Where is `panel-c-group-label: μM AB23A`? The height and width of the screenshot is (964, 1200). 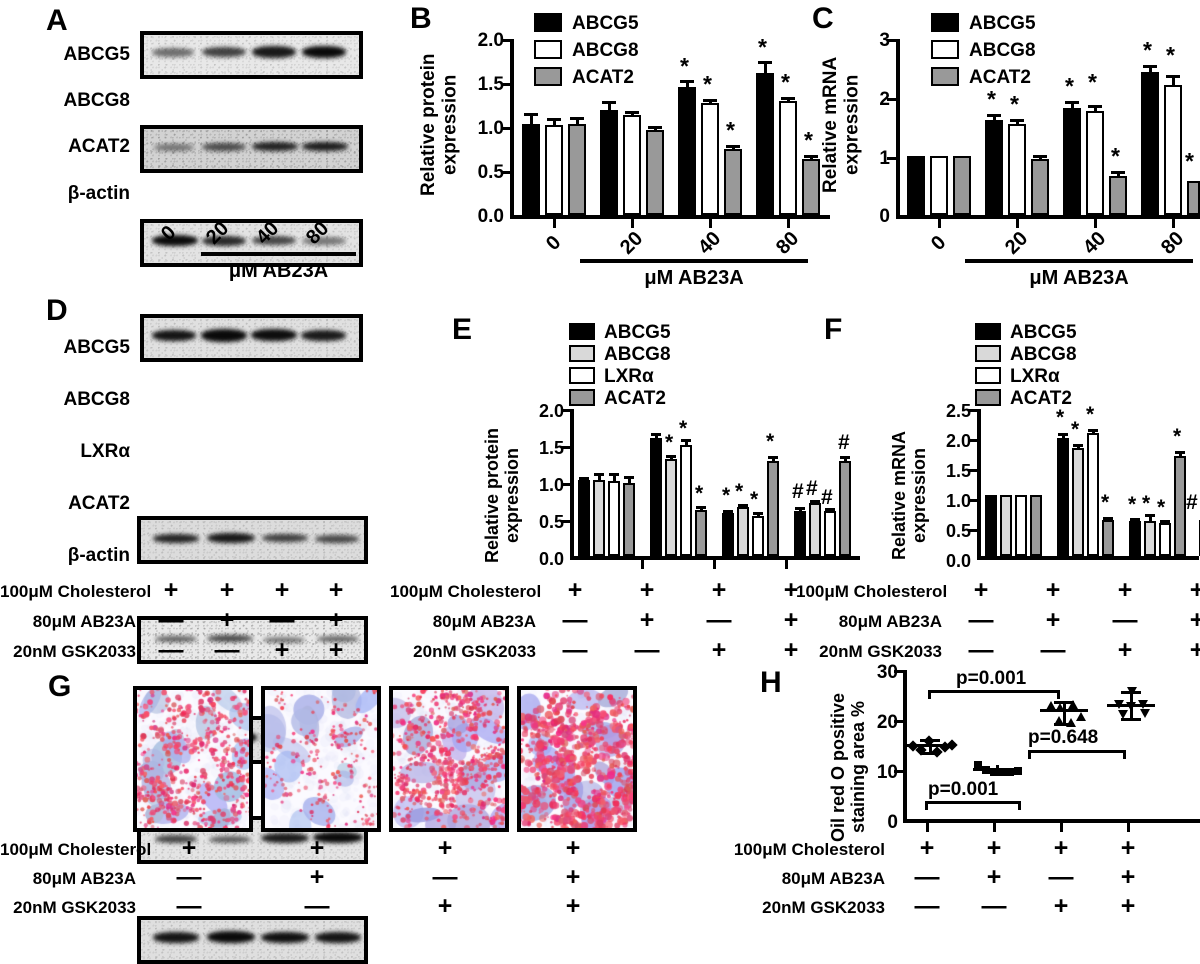 panel-c-group-label: μM AB23A is located at coordinates (1079, 278).